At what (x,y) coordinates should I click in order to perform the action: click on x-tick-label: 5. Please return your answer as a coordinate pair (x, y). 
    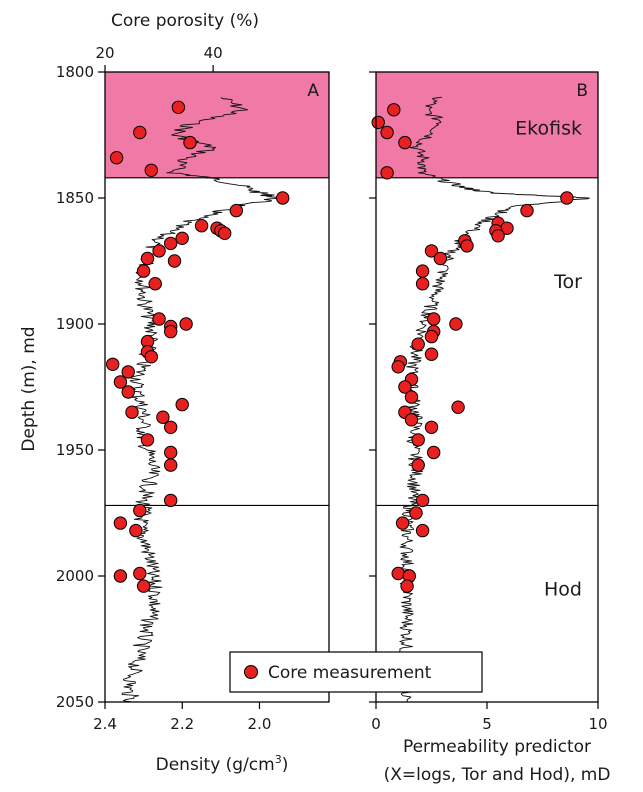
    Looking at the image, I should click on (487, 724).